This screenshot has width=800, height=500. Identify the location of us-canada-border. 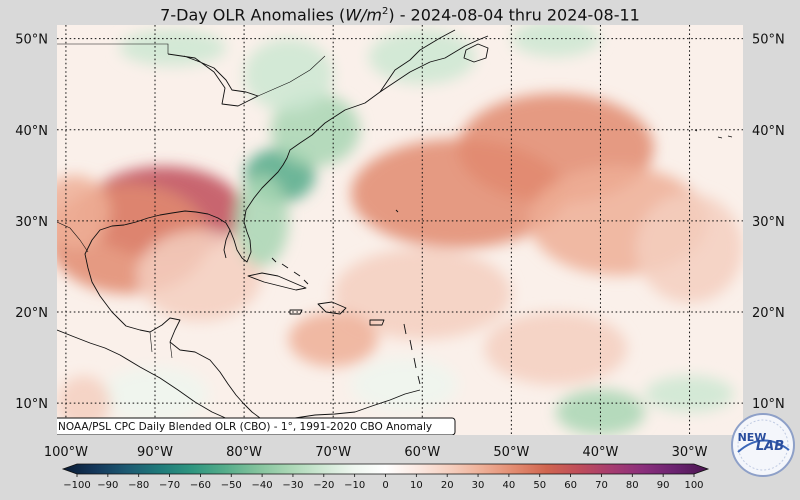
(191, 70).